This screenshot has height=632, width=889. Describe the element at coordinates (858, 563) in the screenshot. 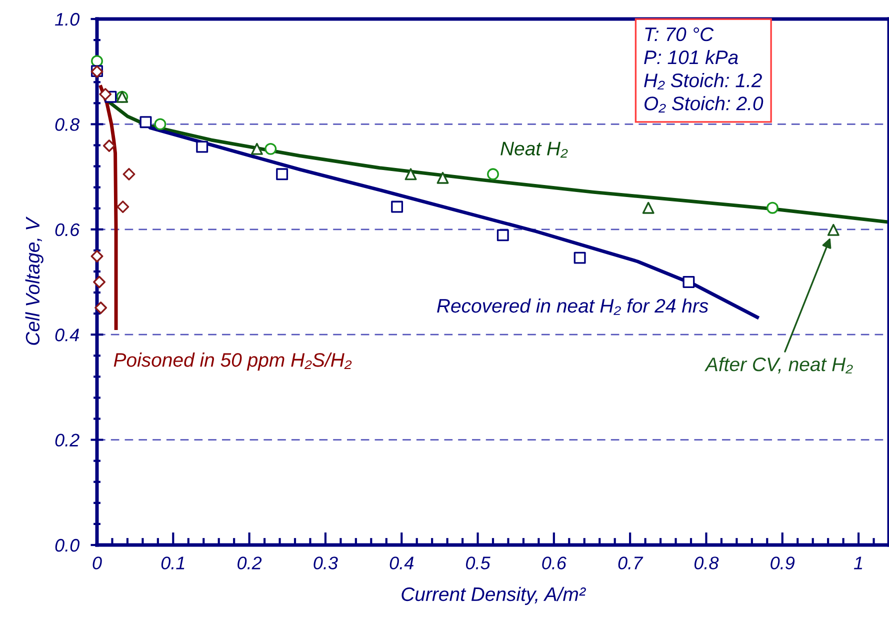

I see `x-tick-label: 1` at that location.